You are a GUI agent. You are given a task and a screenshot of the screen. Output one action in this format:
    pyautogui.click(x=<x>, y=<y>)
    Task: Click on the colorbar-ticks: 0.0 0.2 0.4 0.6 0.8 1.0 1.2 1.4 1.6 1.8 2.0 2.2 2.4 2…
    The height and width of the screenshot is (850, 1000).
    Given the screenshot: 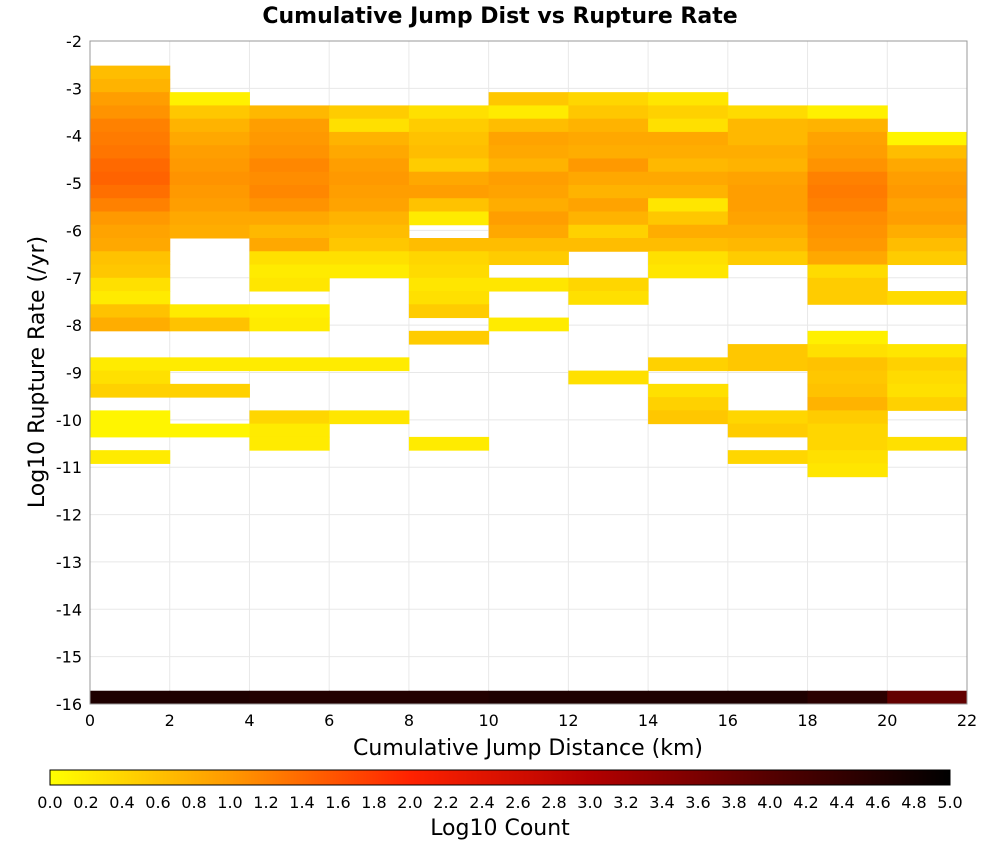 What is the action you would take?
    pyautogui.click(x=499, y=802)
    